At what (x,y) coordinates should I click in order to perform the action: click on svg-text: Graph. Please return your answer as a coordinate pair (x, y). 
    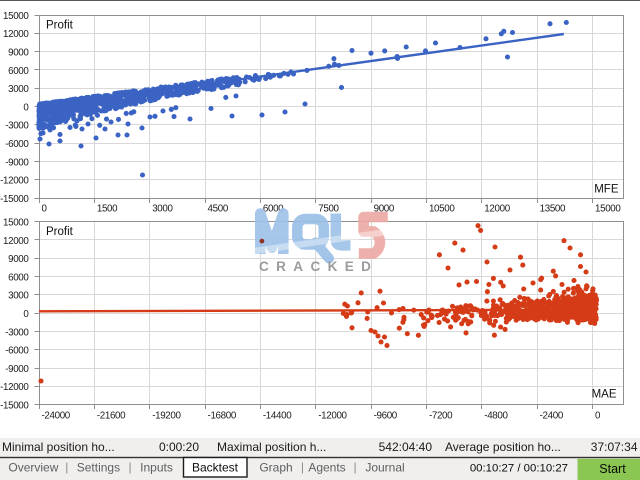
    Looking at the image, I should click on (275, 468).